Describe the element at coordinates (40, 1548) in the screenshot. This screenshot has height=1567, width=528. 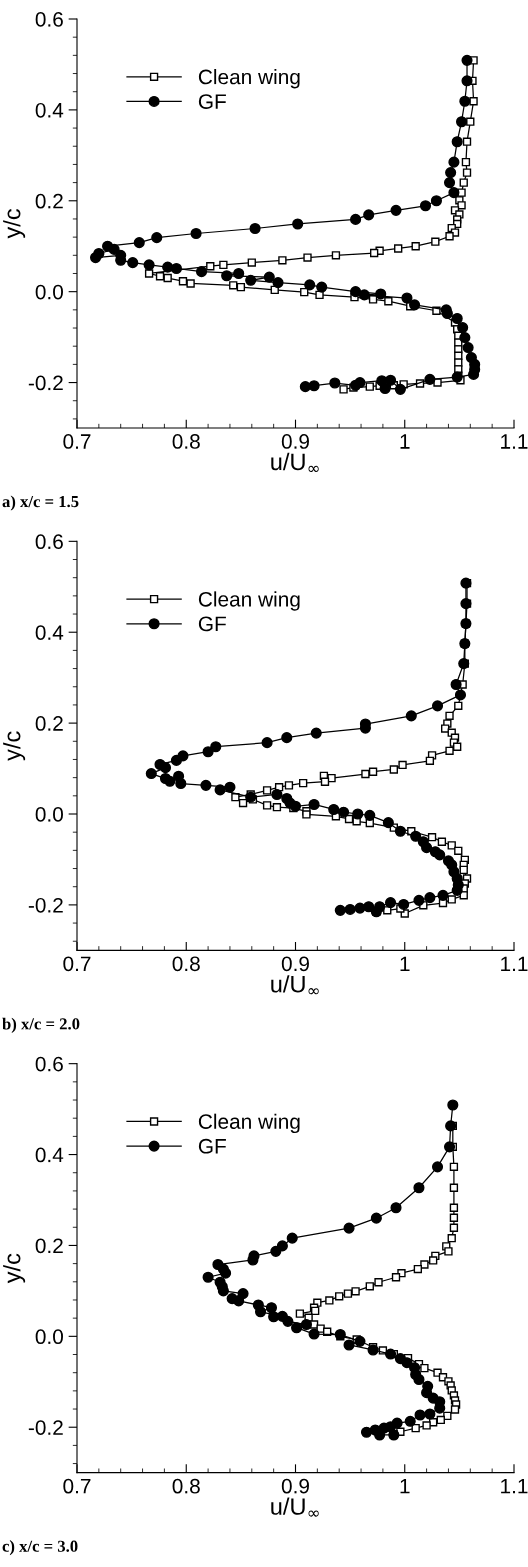
I see `text: c) x/c = 3.0` at that location.